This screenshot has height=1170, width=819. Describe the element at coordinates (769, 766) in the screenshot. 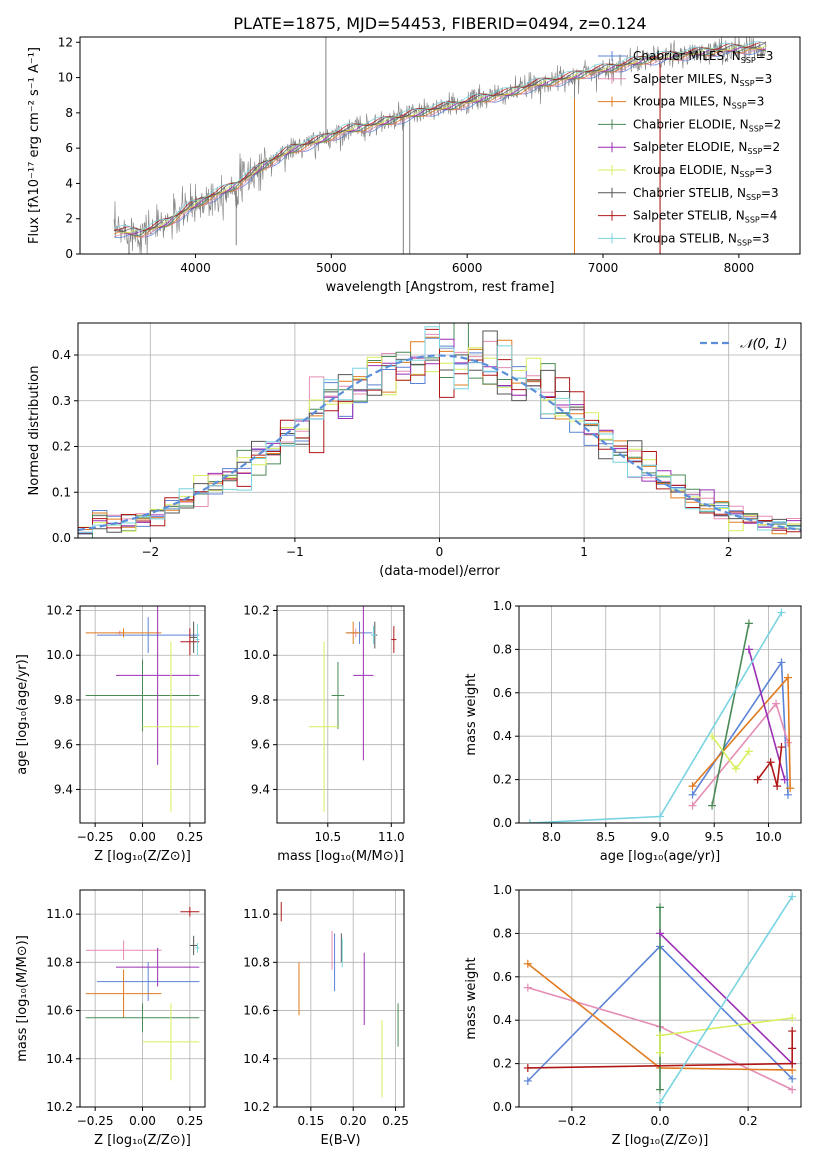

I see `weight-line-salpeter_stelib` at that location.